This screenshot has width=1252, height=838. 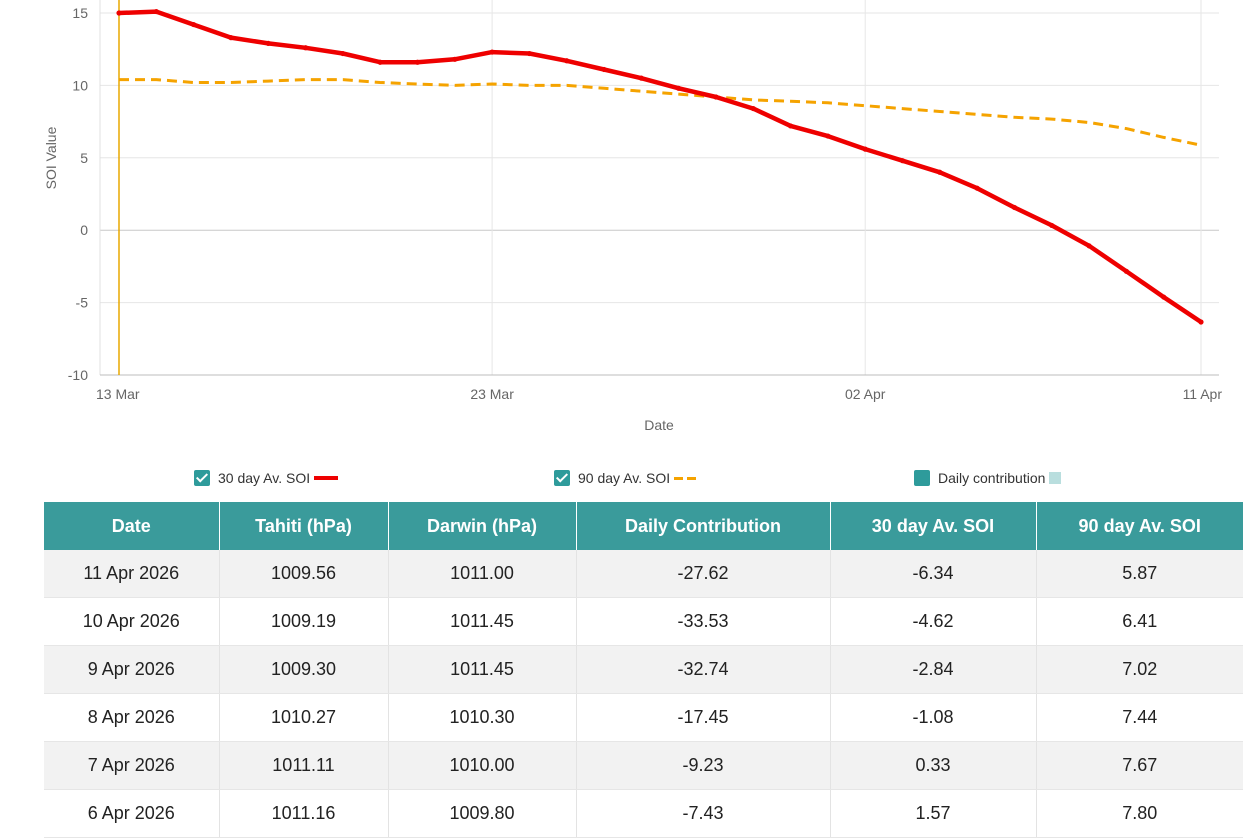 I want to click on cell-darwin: 1011.00, so click(x=482, y=574).